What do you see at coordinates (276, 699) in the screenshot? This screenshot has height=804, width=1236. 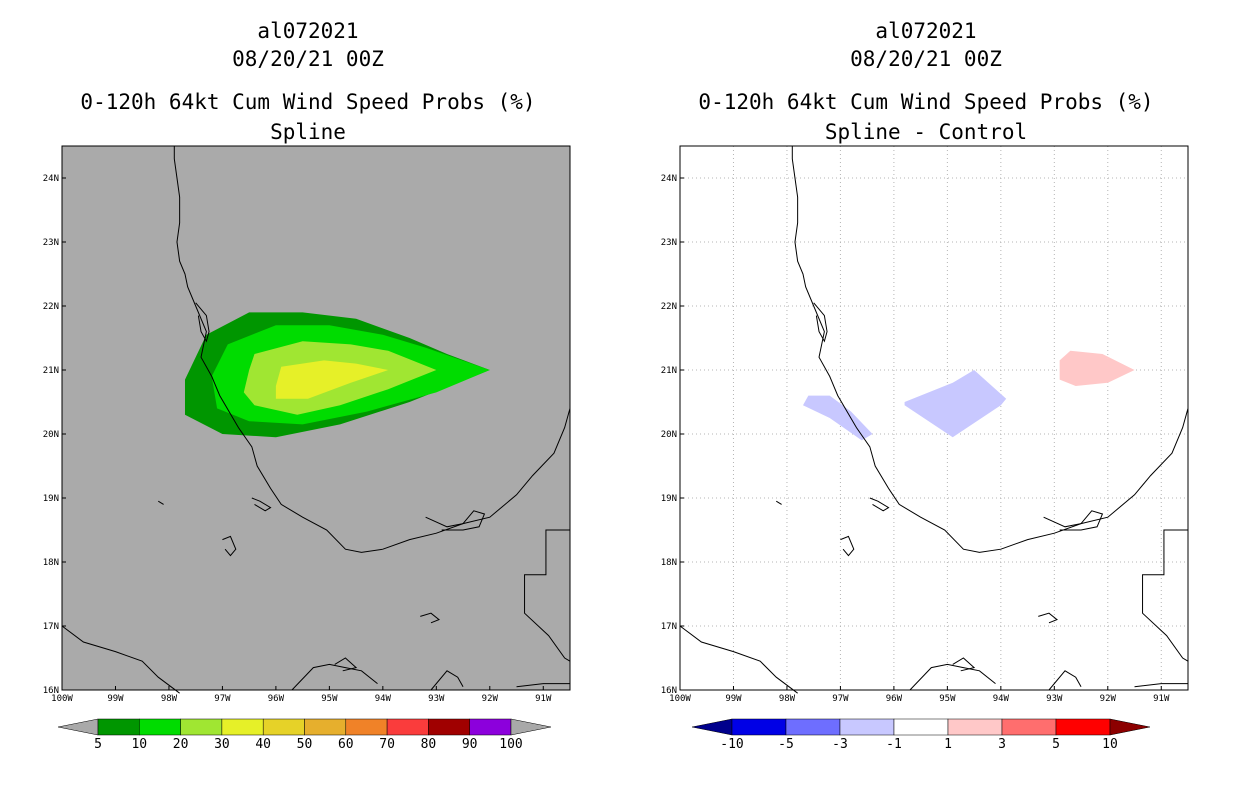 I see `lon-tick-label: 96W` at bounding box center [276, 699].